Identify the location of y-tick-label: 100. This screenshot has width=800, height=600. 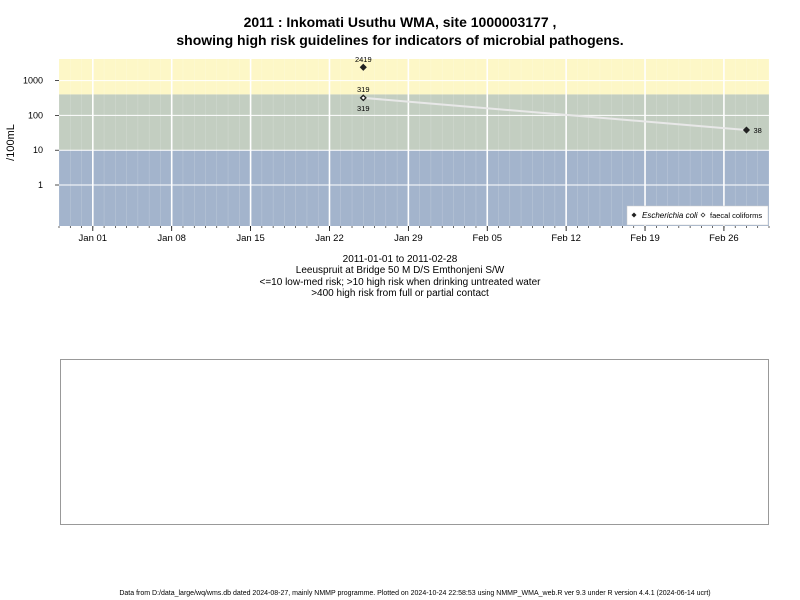
(35, 115).